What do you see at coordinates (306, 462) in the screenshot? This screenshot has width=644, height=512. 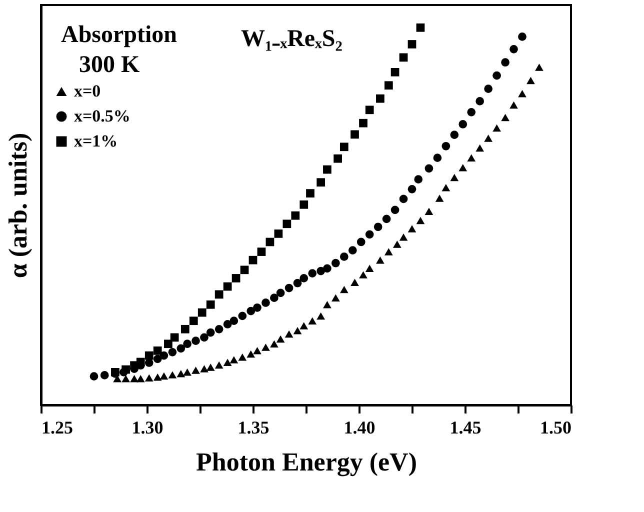 I see `x-axis-title: Photon Energy (eV)` at bounding box center [306, 462].